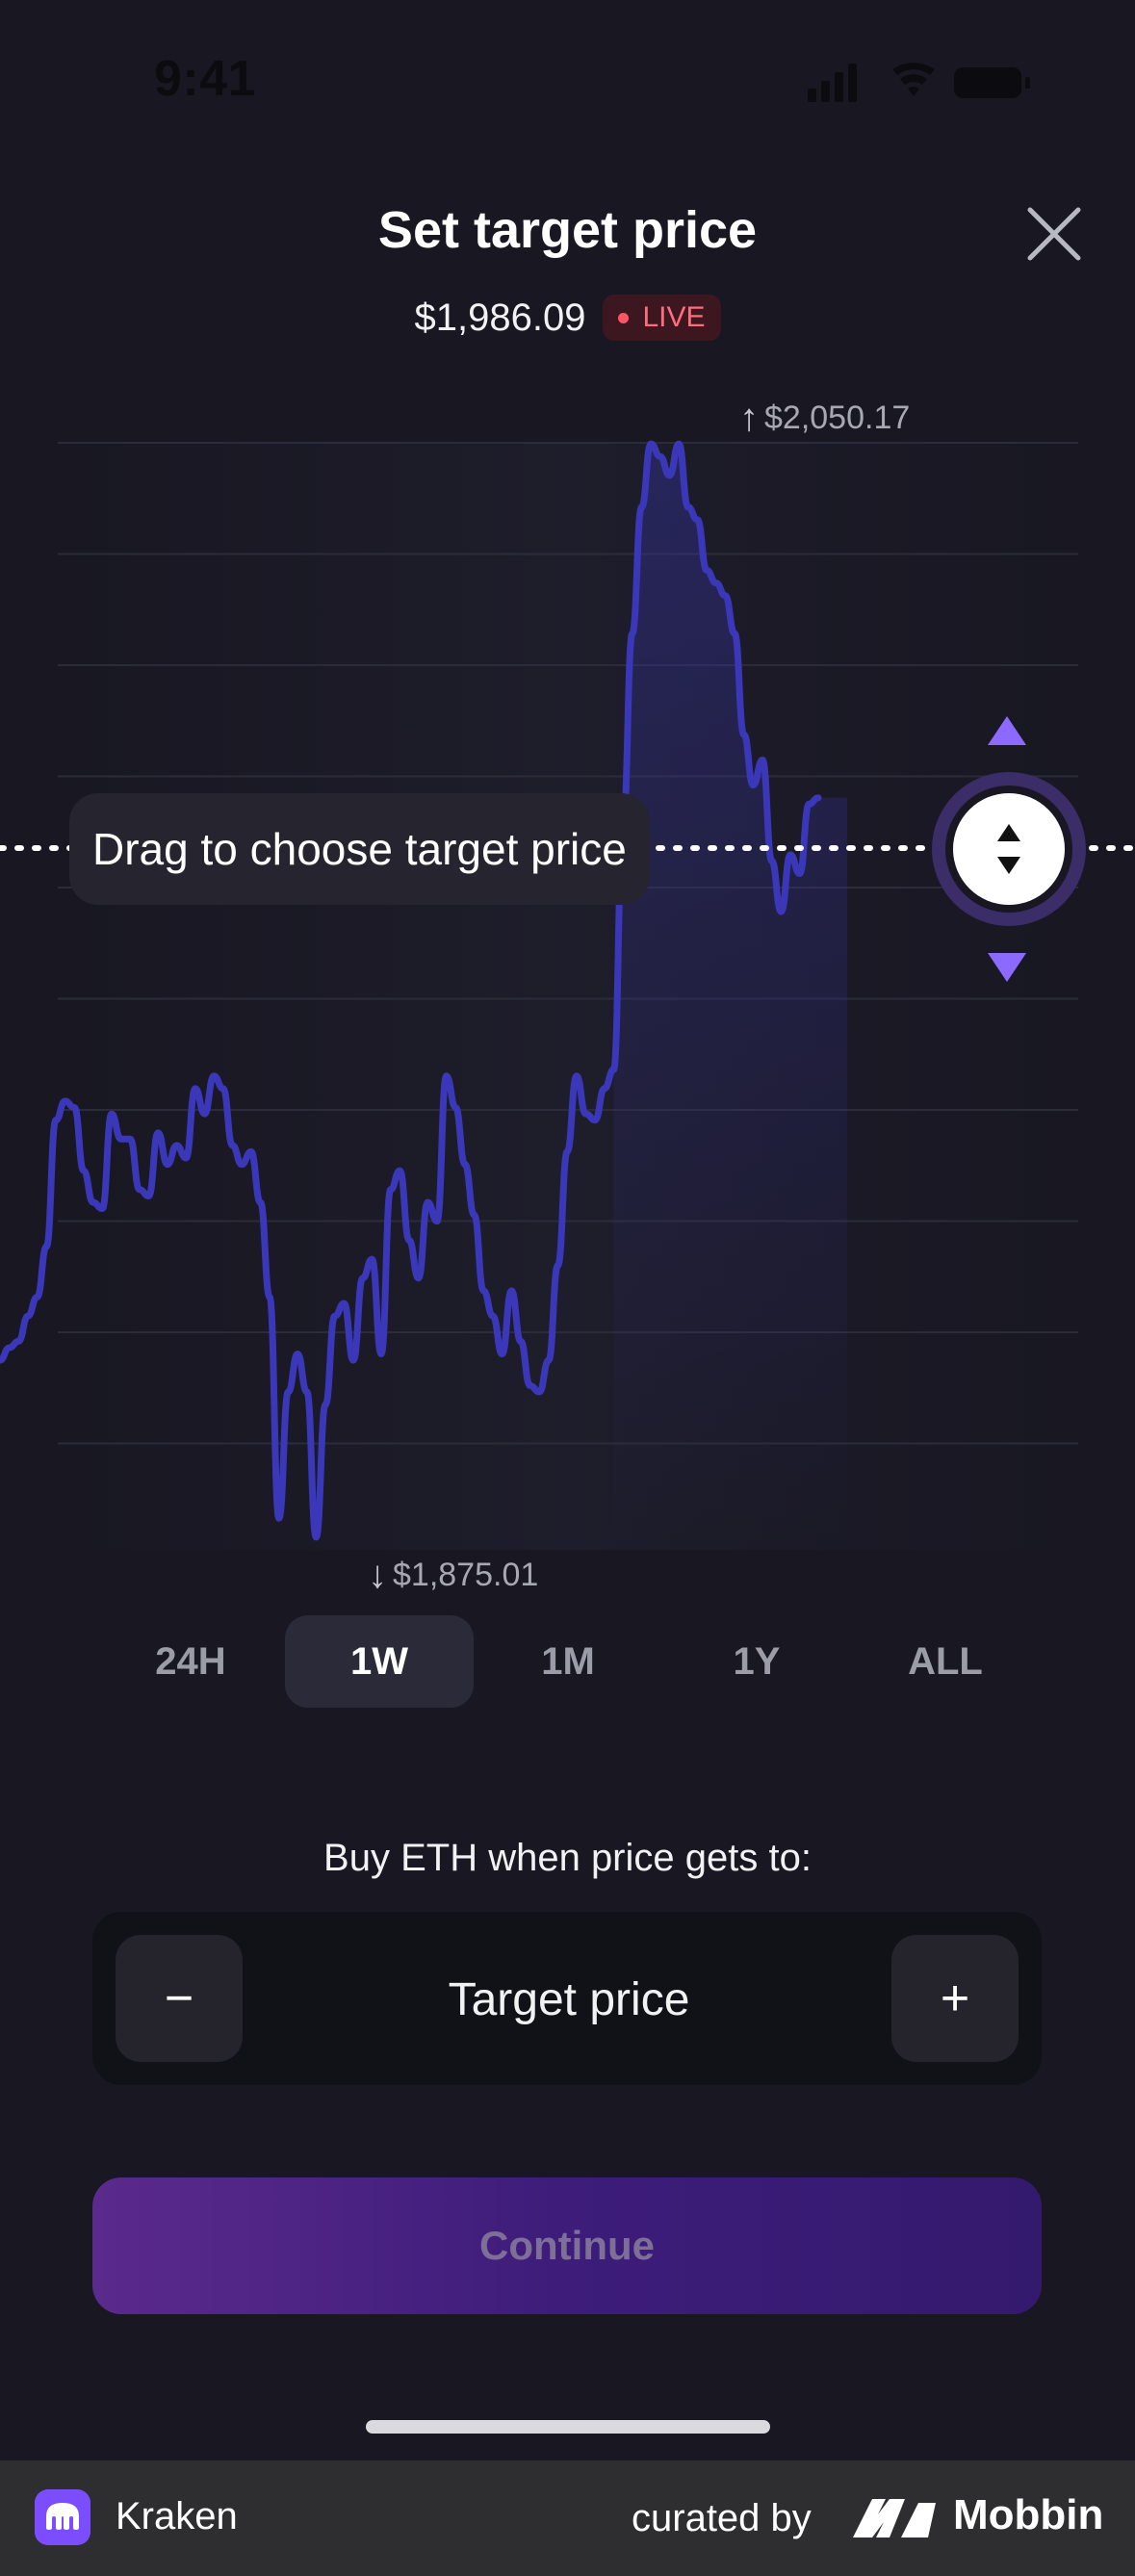  What do you see at coordinates (1009, 849) in the screenshot?
I see `target-price-drag-handle` at bounding box center [1009, 849].